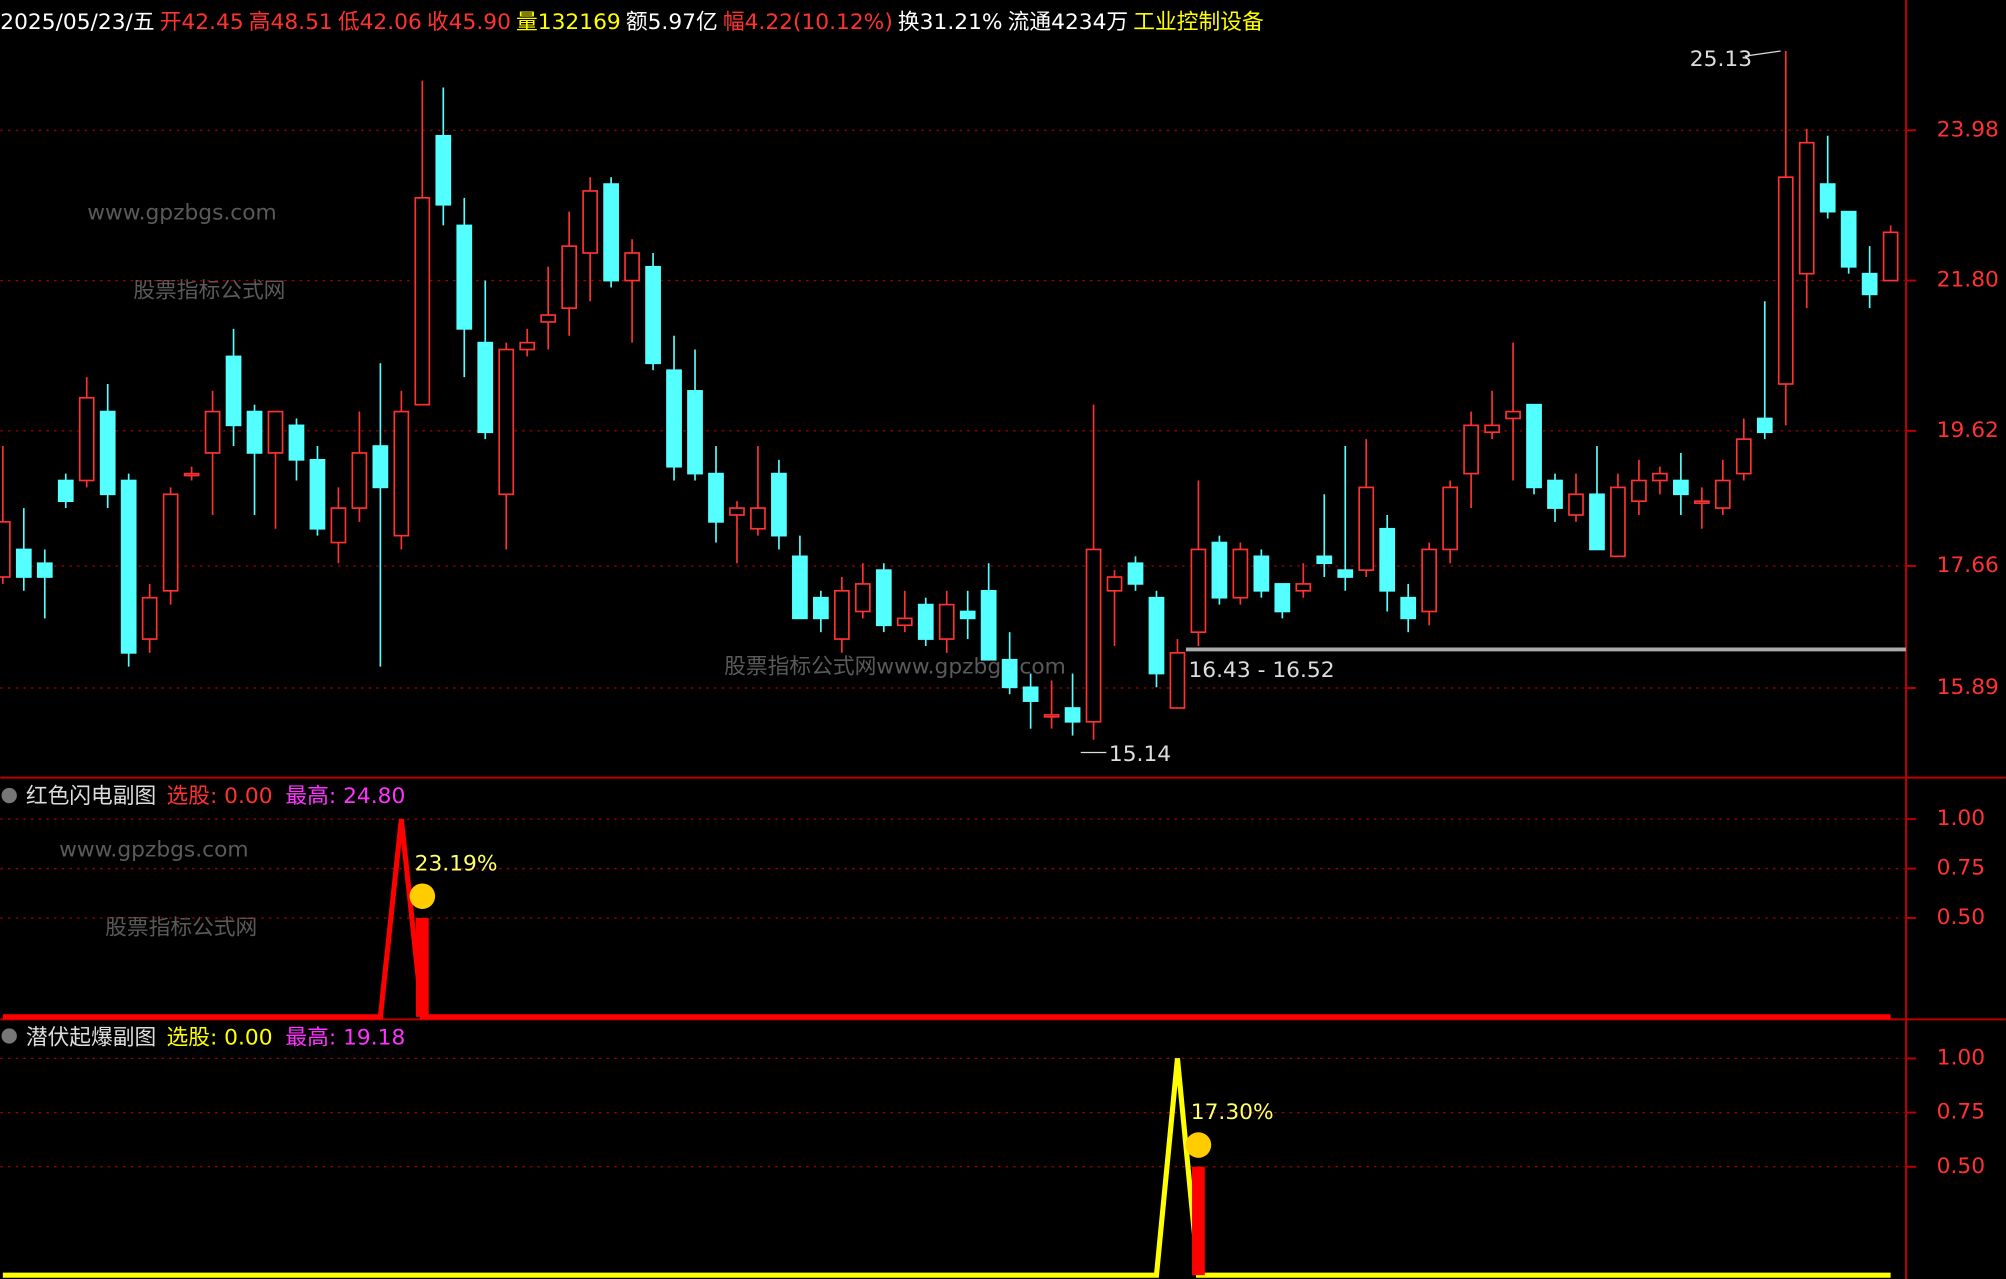 This screenshot has width=2006, height=1279. I want to click on panel-header: 潜伏起爆副图 选股: 0.00 最高: 19.18, so click(215, 1038).